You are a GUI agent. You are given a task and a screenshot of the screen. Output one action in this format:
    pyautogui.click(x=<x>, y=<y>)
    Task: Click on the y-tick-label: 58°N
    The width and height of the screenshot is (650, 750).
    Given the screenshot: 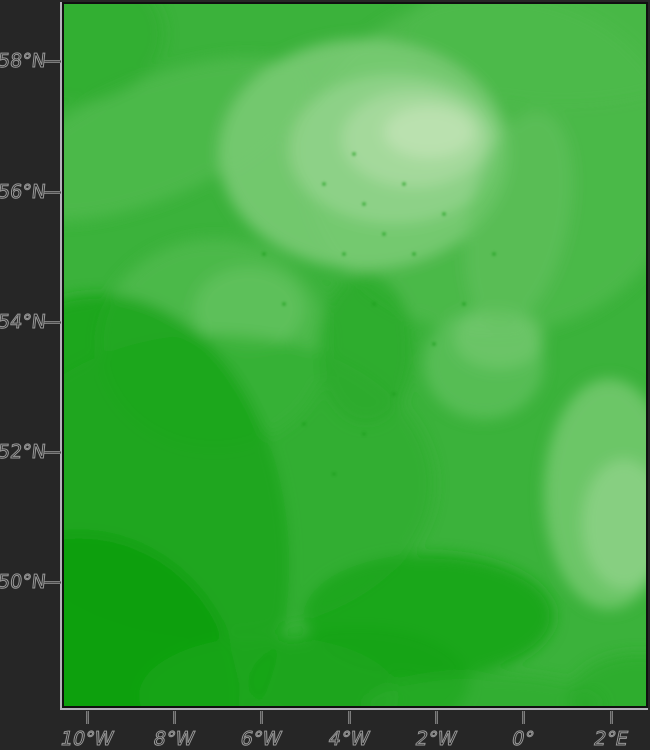 What is the action you would take?
    pyautogui.click(x=24, y=61)
    